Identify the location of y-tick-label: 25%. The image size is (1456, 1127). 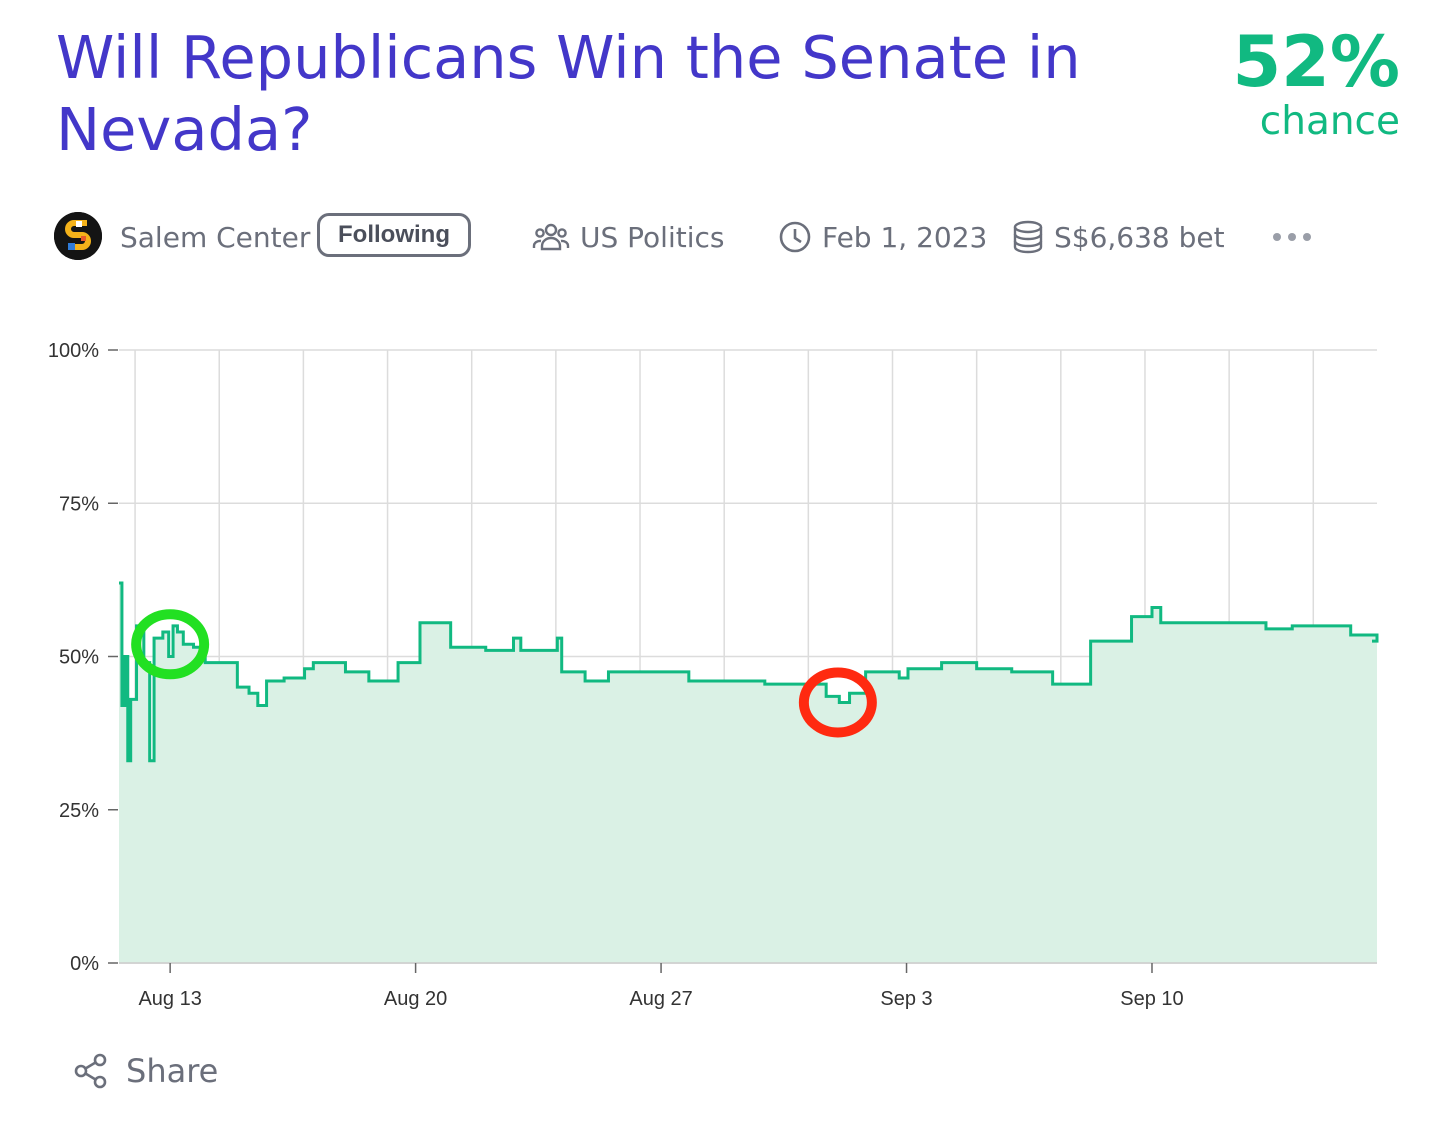
(79, 811).